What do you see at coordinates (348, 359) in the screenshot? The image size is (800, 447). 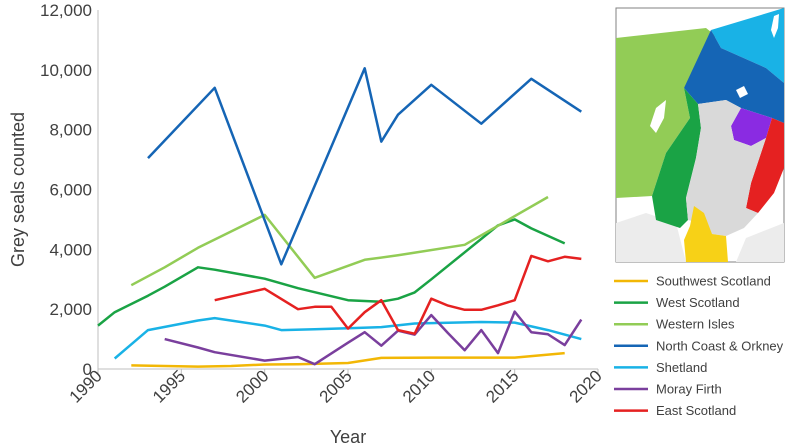 I see `series-line-southwest-scotland` at bounding box center [348, 359].